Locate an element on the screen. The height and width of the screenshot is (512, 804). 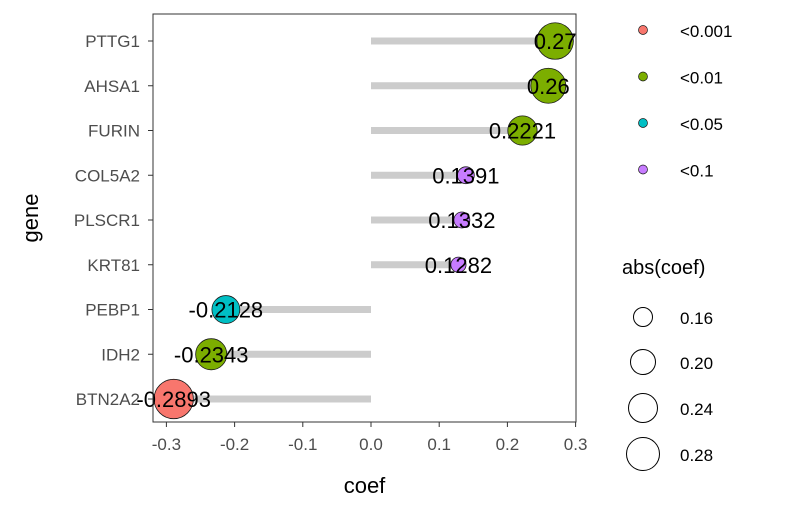
legend-label-2: <0.01 is located at coordinates (701, 78).